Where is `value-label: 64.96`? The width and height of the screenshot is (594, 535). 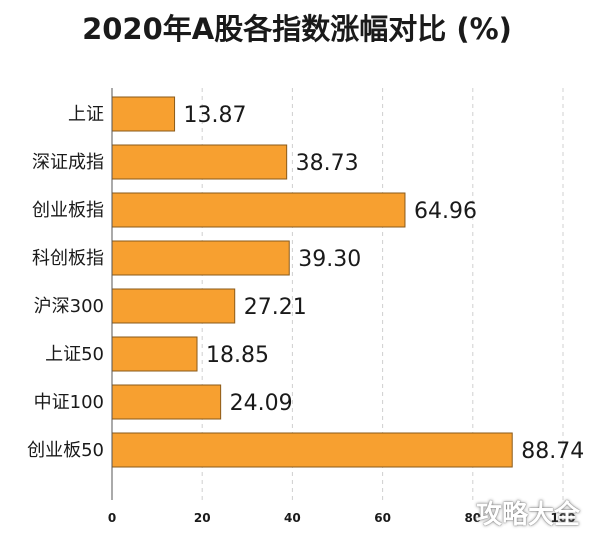 value-label: 64.96 is located at coordinates (445, 211).